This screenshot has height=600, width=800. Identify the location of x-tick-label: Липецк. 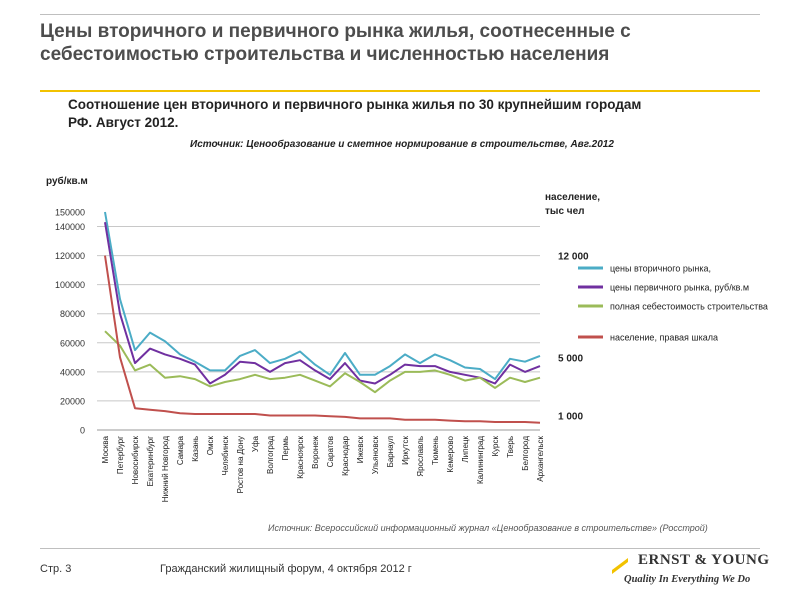
(465, 449).